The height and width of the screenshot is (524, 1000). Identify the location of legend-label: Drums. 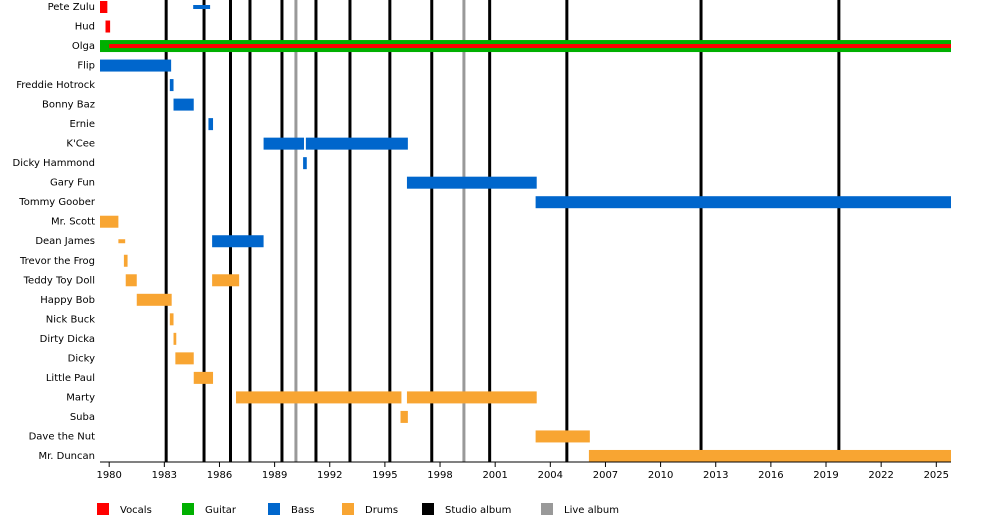
(381, 510).